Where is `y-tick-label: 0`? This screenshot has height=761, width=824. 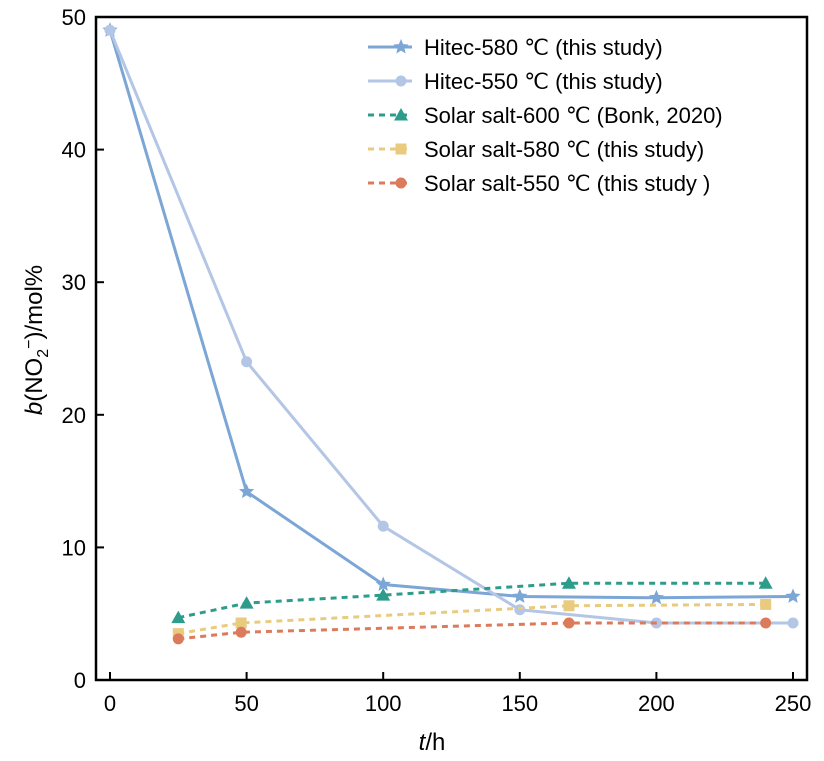
y-tick-label: 0 is located at coordinates (80, 680).